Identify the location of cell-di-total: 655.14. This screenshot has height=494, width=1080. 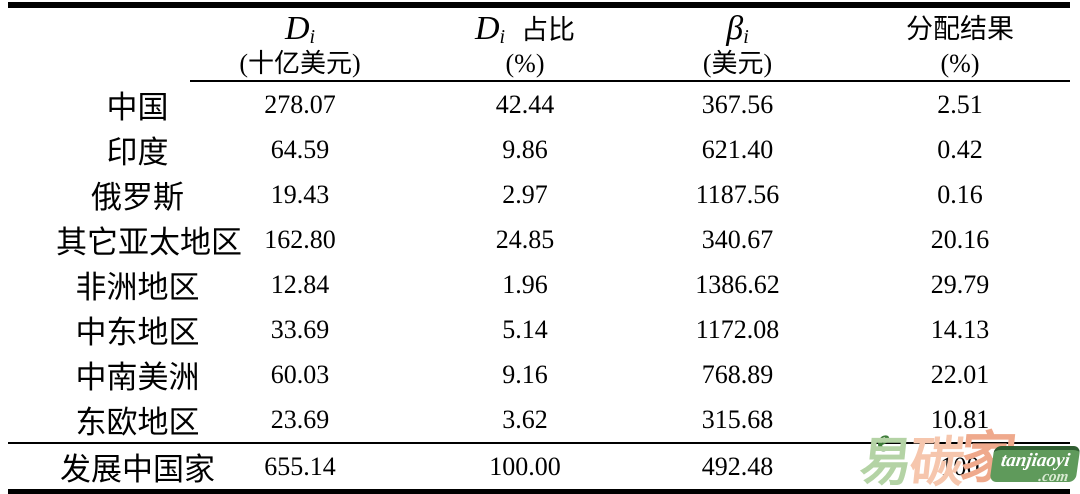
(315, 468).